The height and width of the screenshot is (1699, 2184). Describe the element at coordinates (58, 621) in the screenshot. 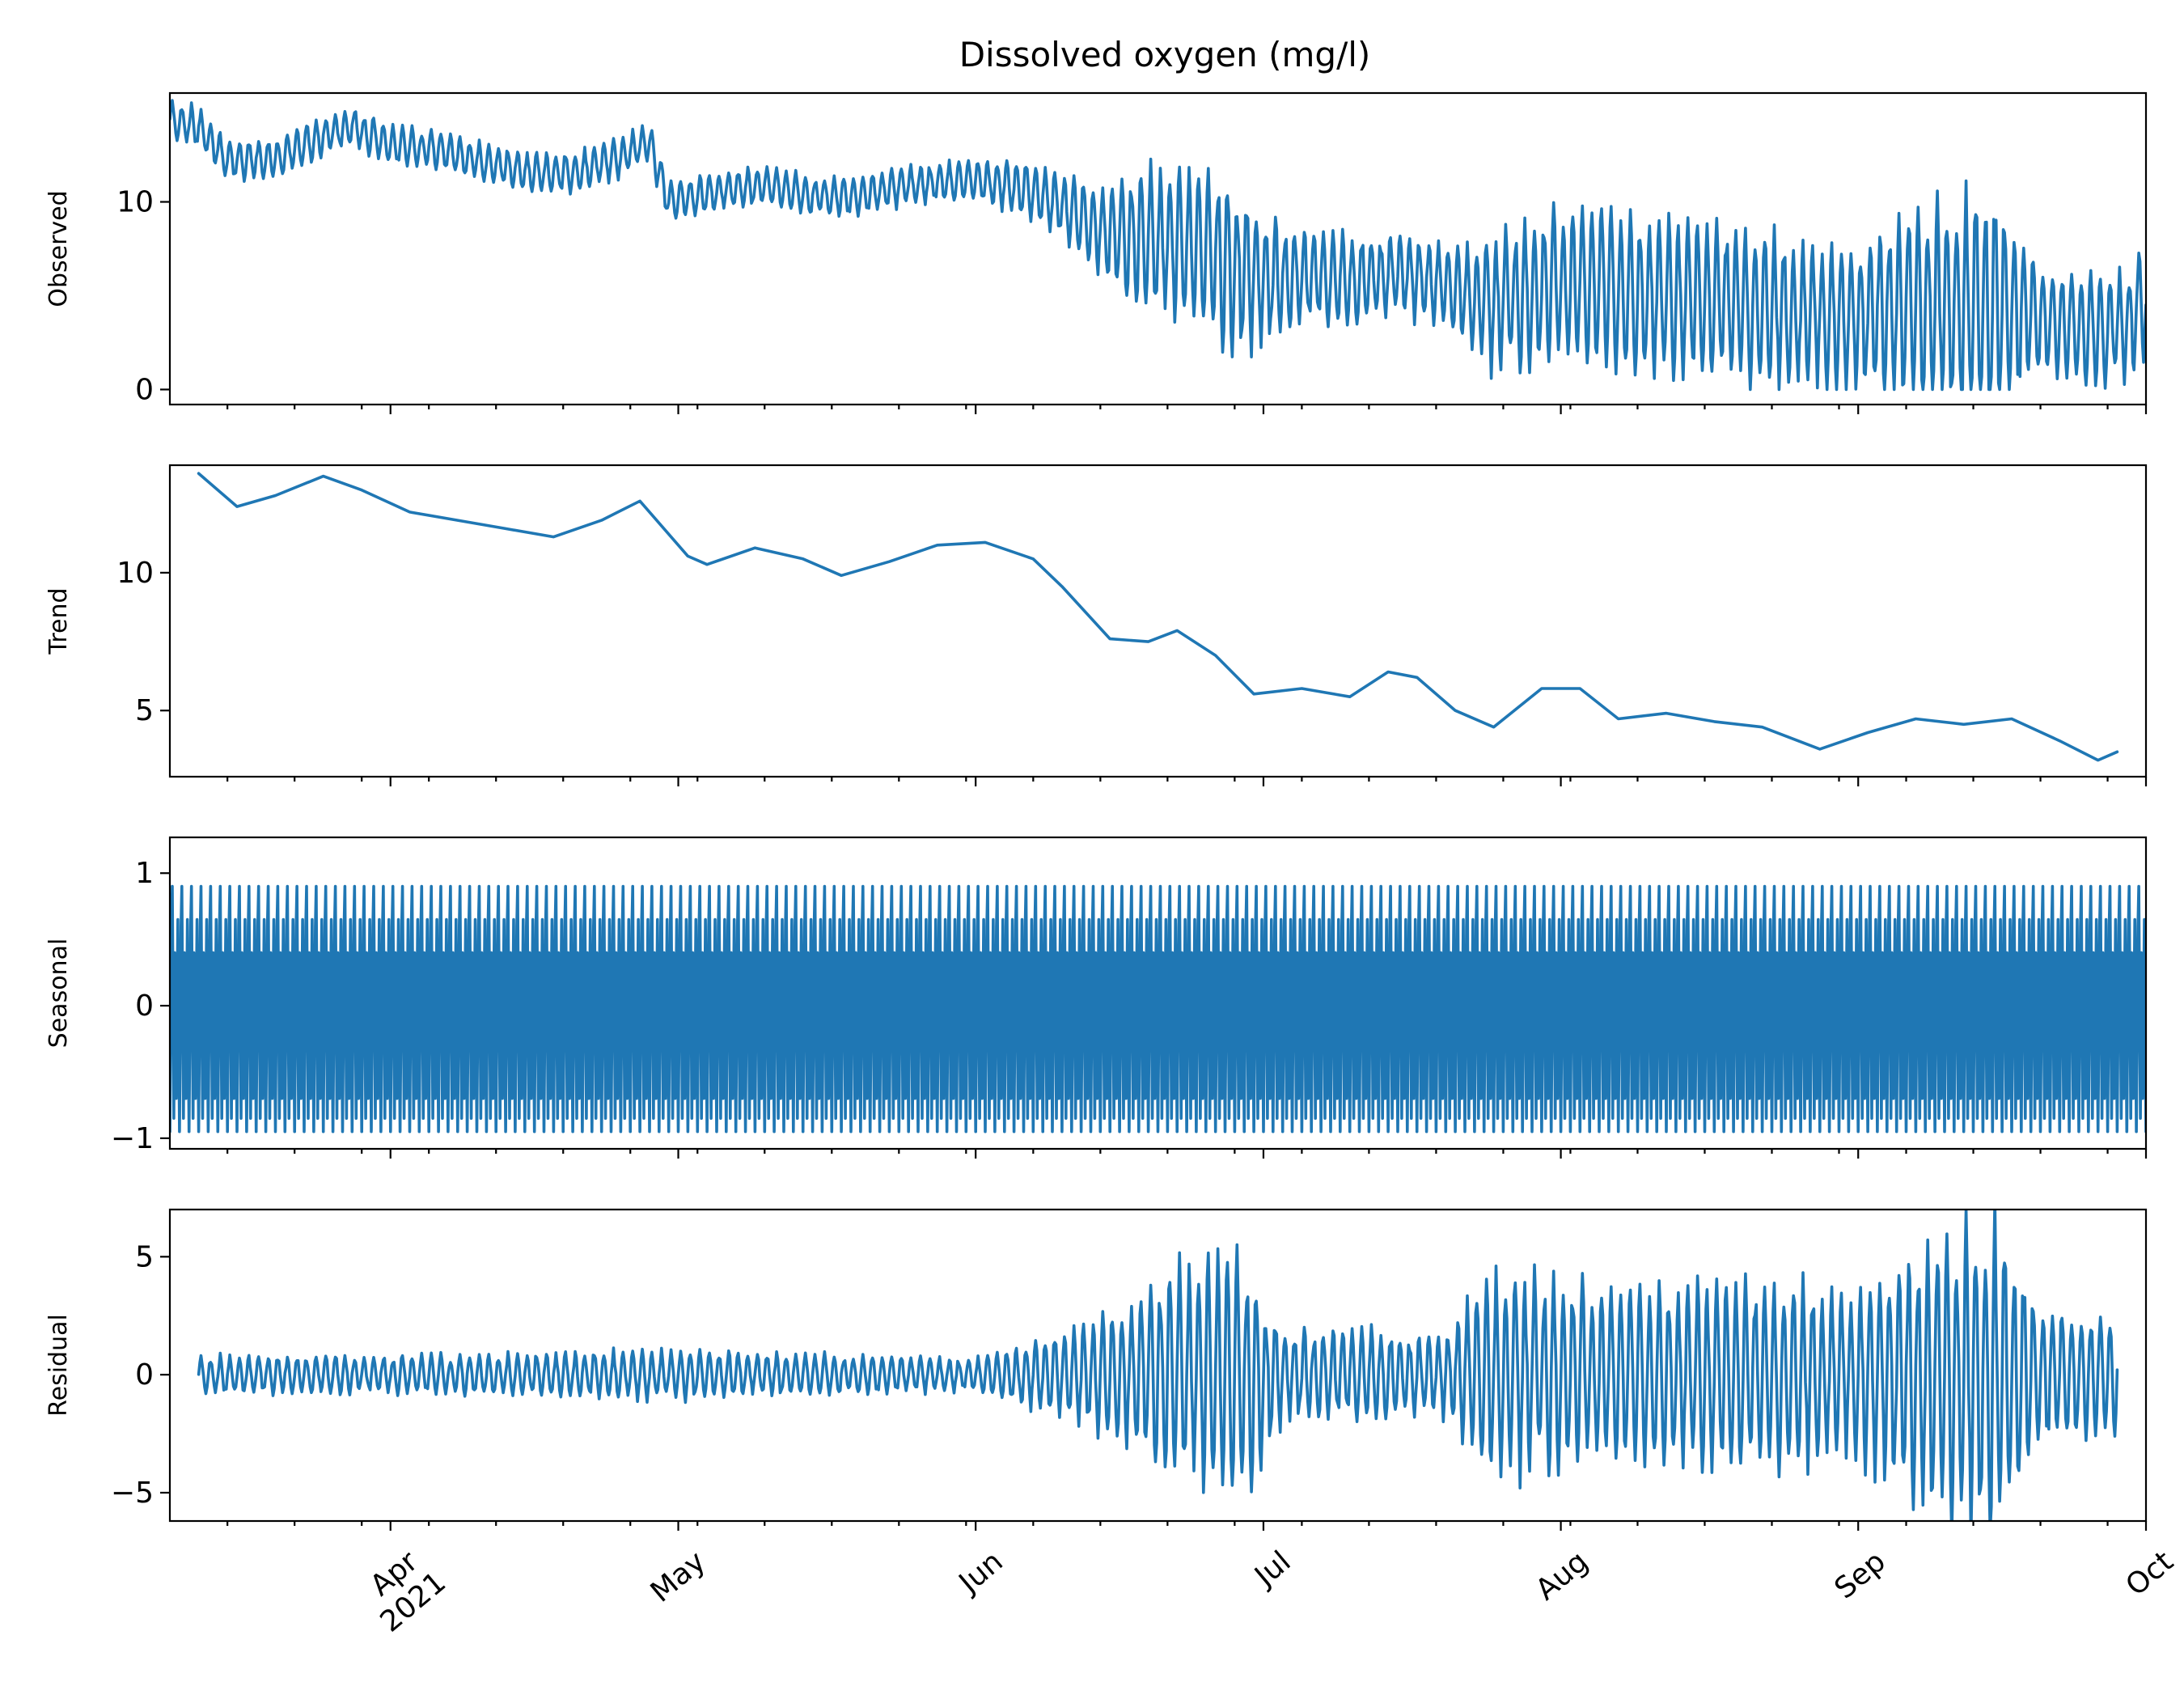

I see `y-axis-label-trend: Trend` at that location.